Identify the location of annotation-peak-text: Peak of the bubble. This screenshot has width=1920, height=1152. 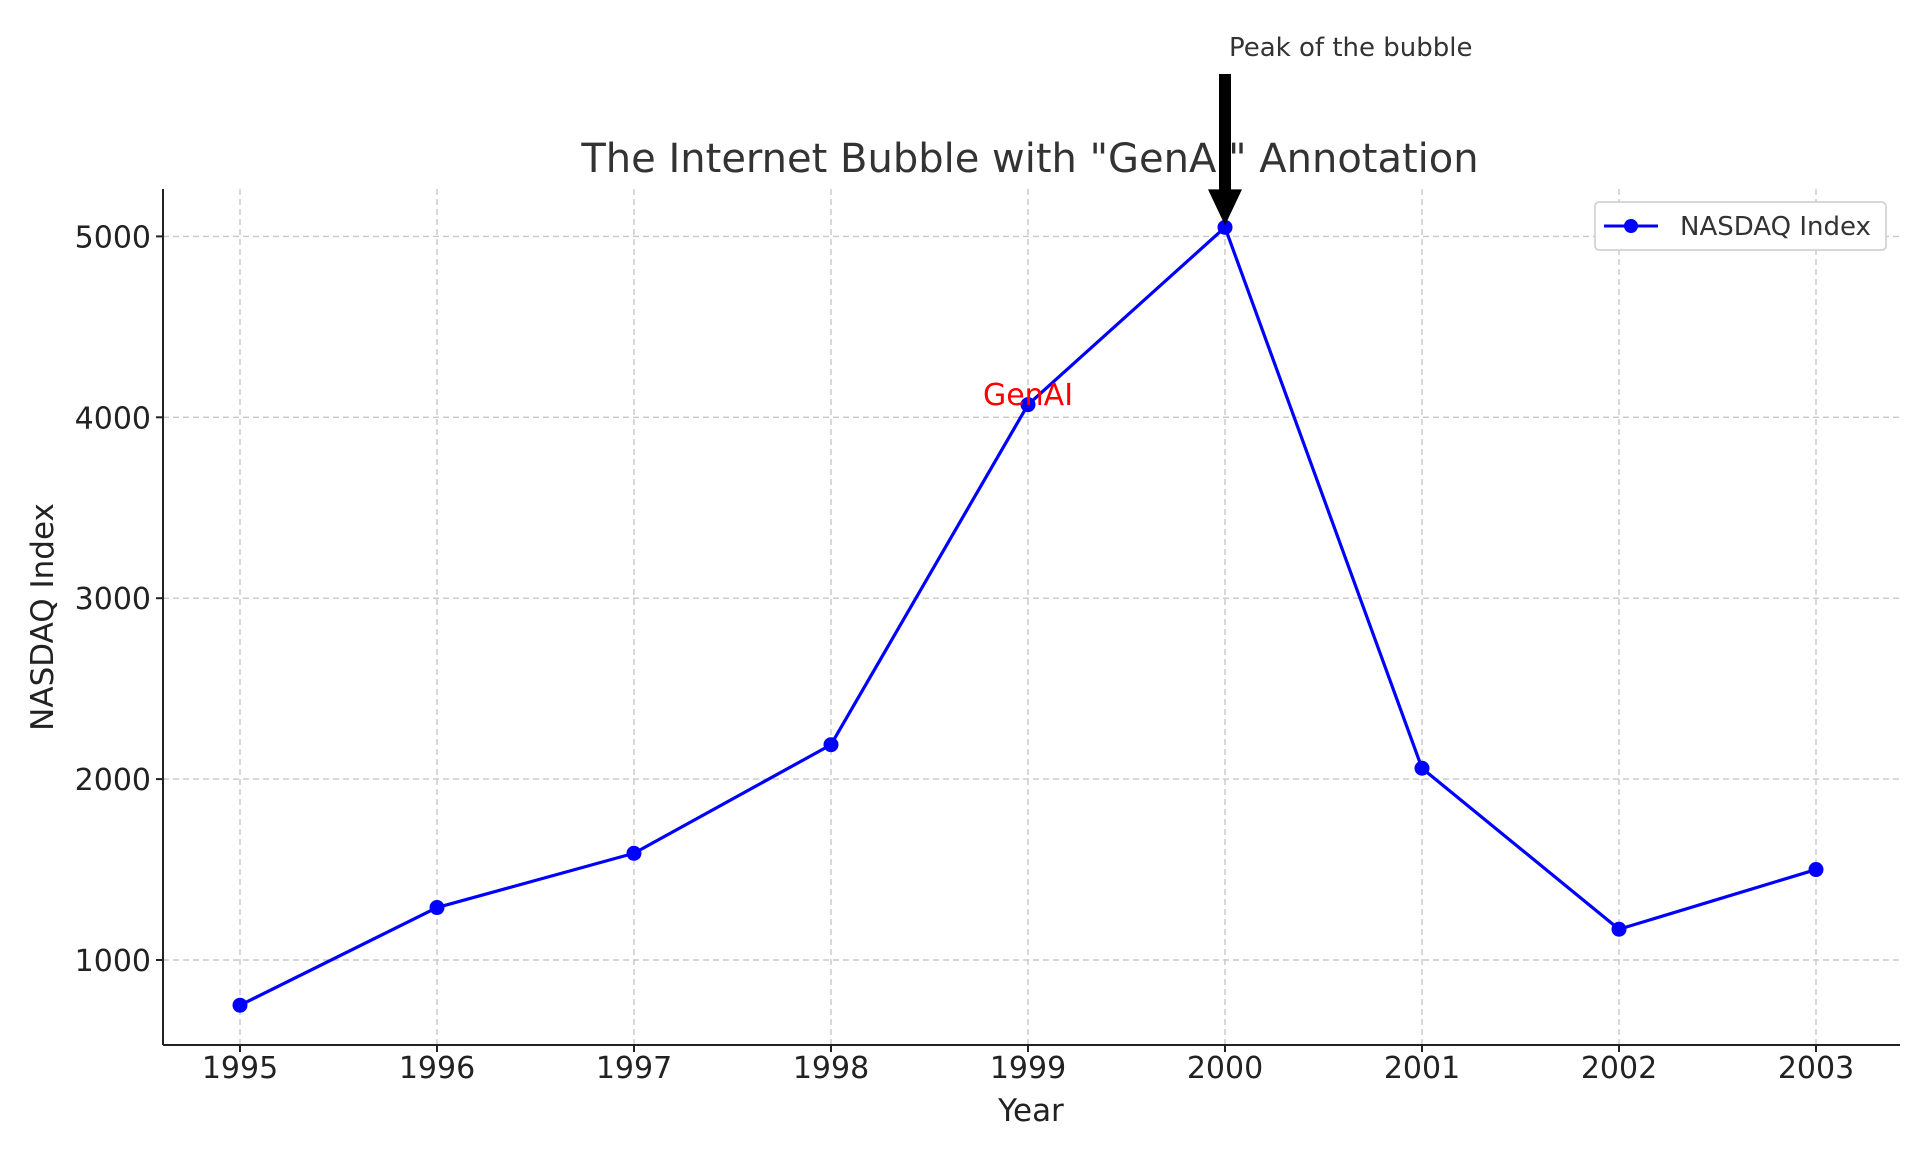
(1350, 48).